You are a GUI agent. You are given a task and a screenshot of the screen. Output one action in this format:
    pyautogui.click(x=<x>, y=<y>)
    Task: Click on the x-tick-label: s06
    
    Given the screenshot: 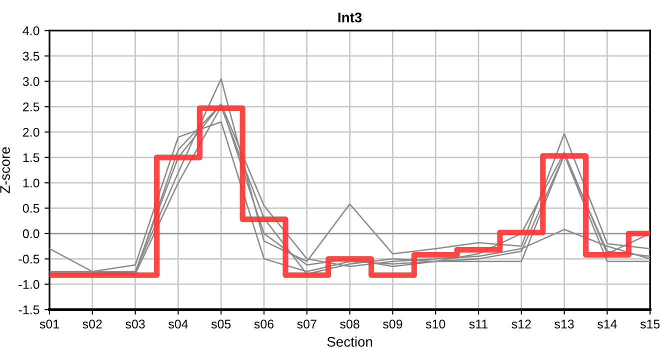 What is the action you would take?
    pyautogui.click(x=264, y=324)
    